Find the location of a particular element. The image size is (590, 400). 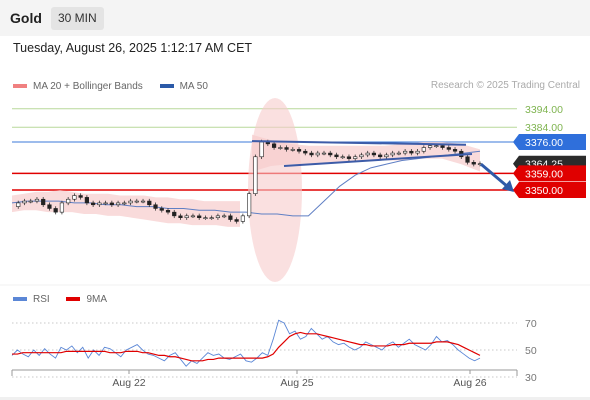

trendline-upper is located at coordinates (359, 143).